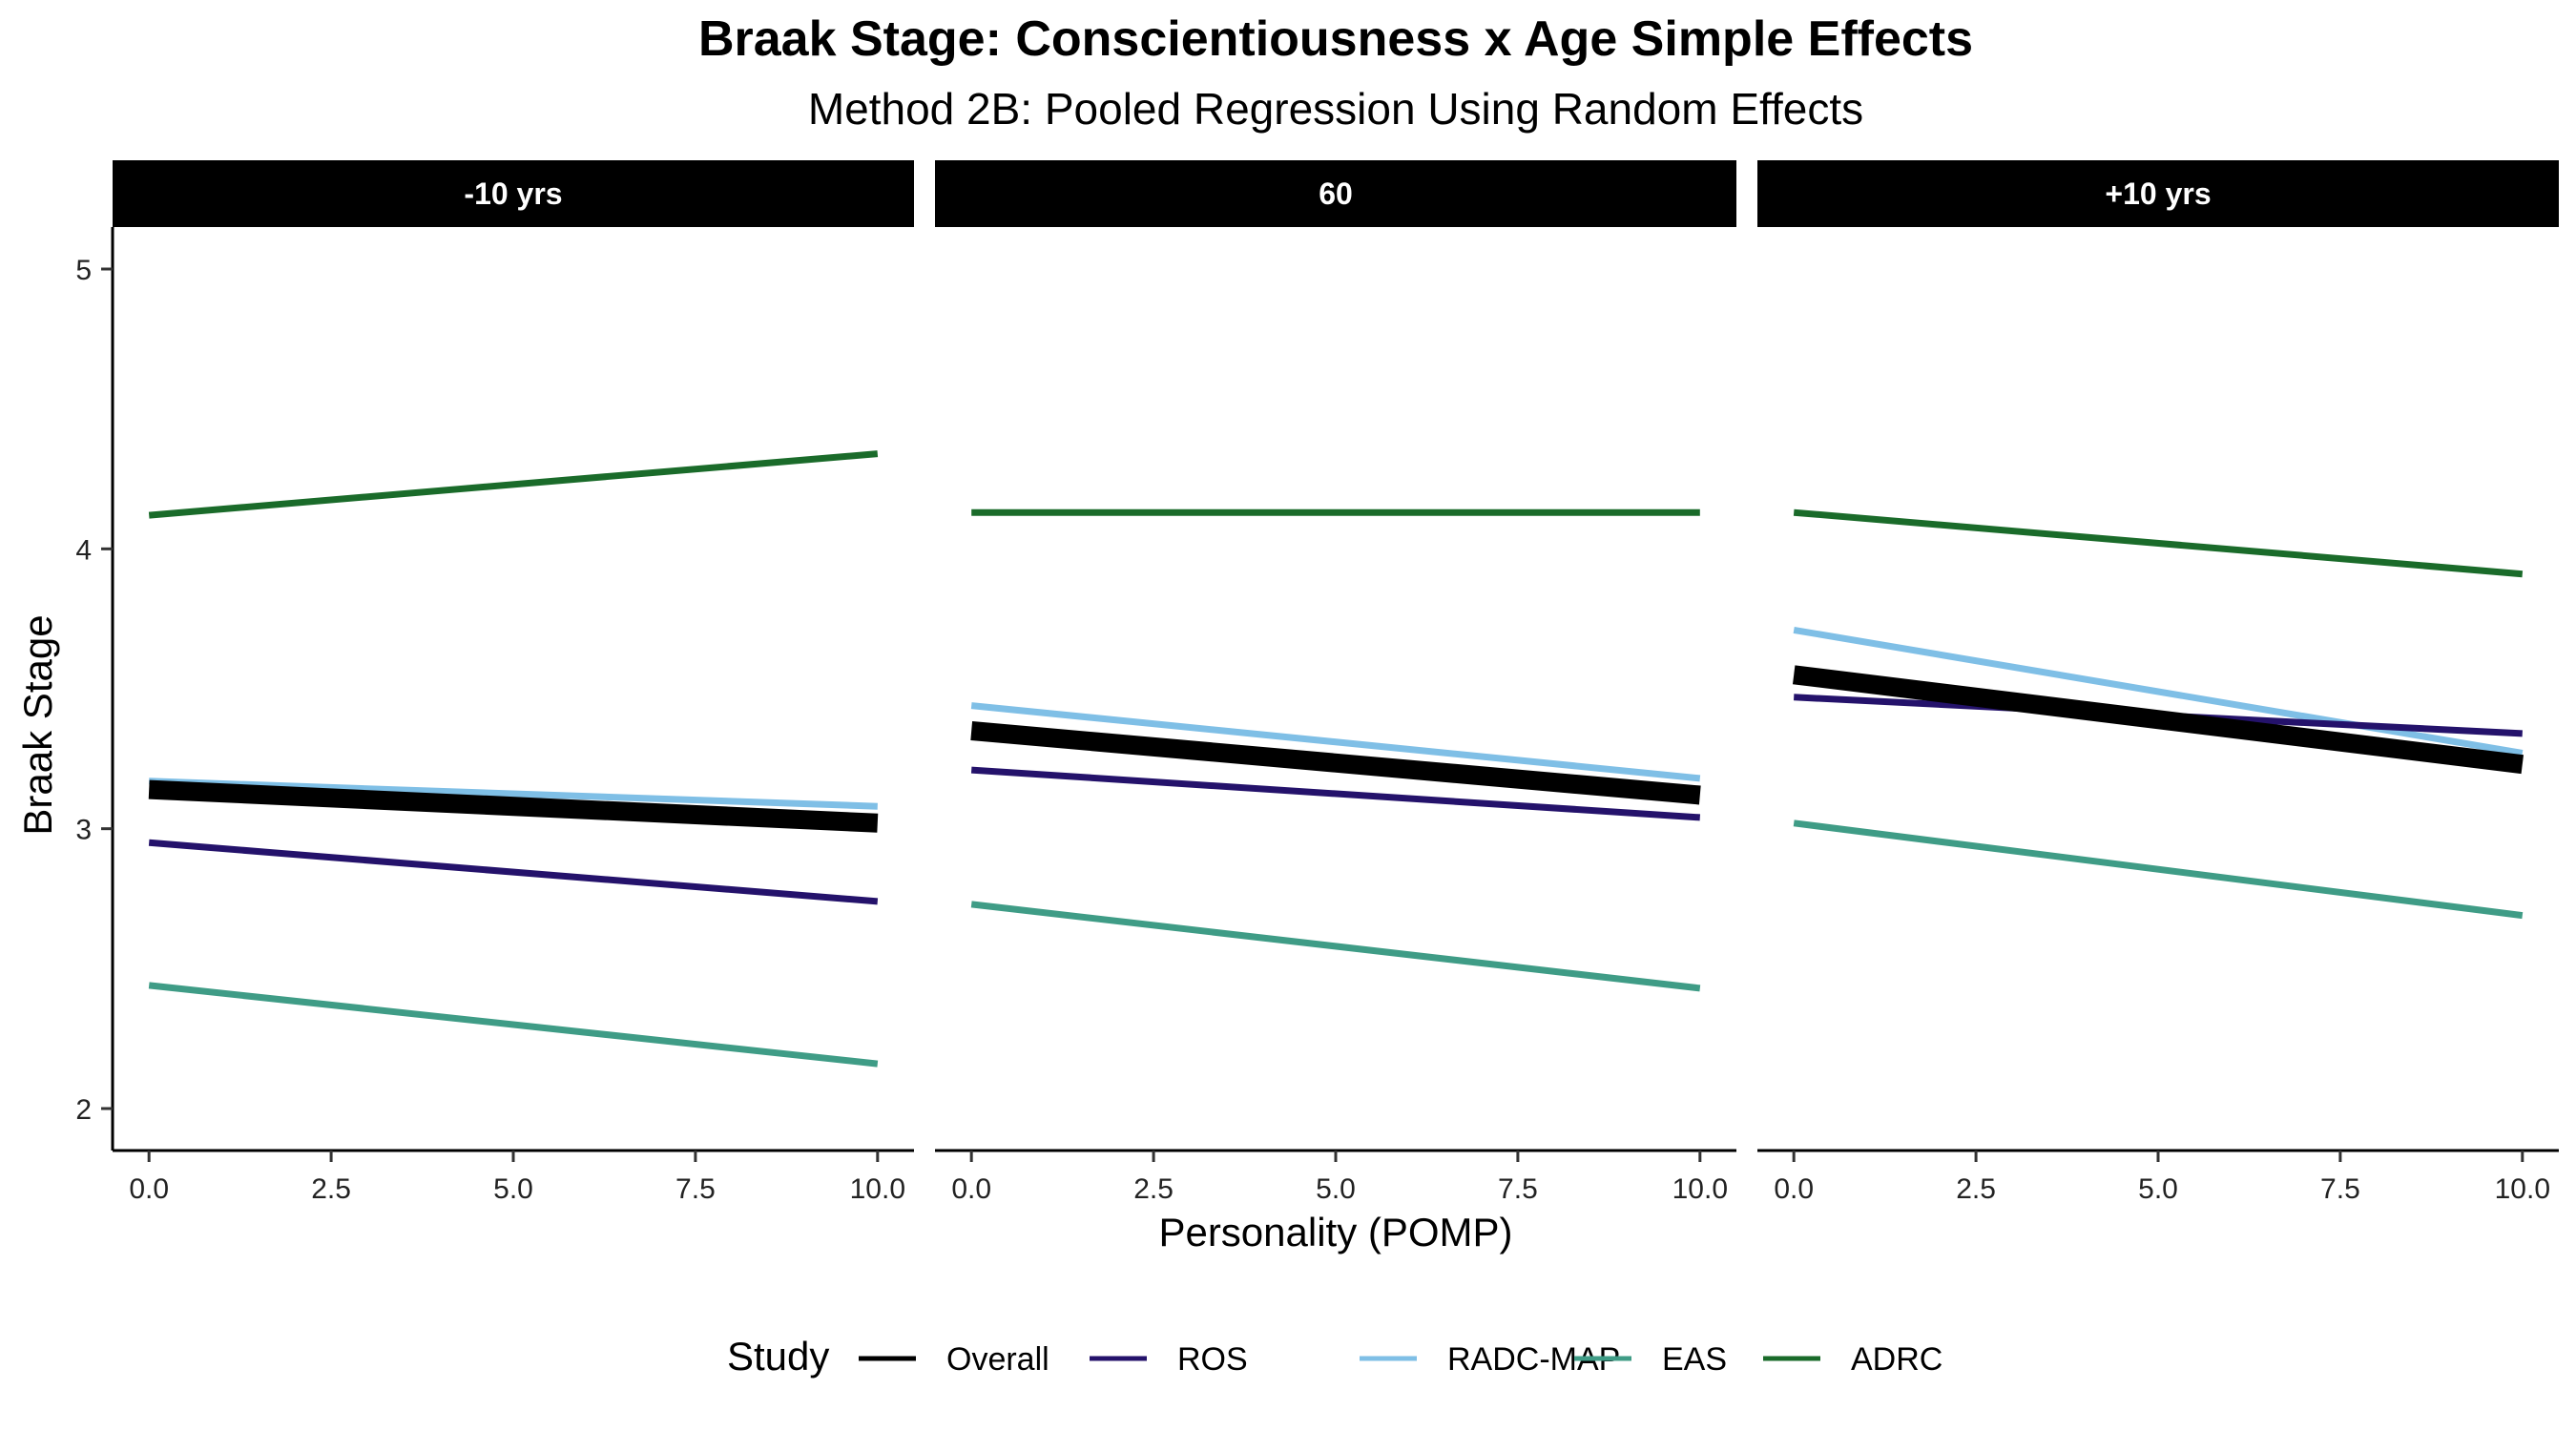  I want to click on y-tick-label: 5, so click(83, 270).